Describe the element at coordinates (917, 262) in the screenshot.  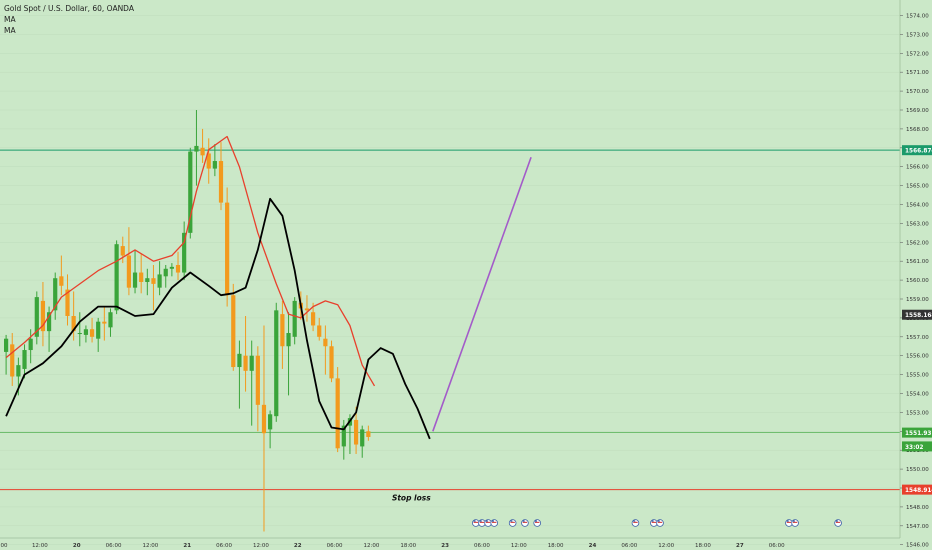
I see `price-tick-label: 1561.00` at that location.